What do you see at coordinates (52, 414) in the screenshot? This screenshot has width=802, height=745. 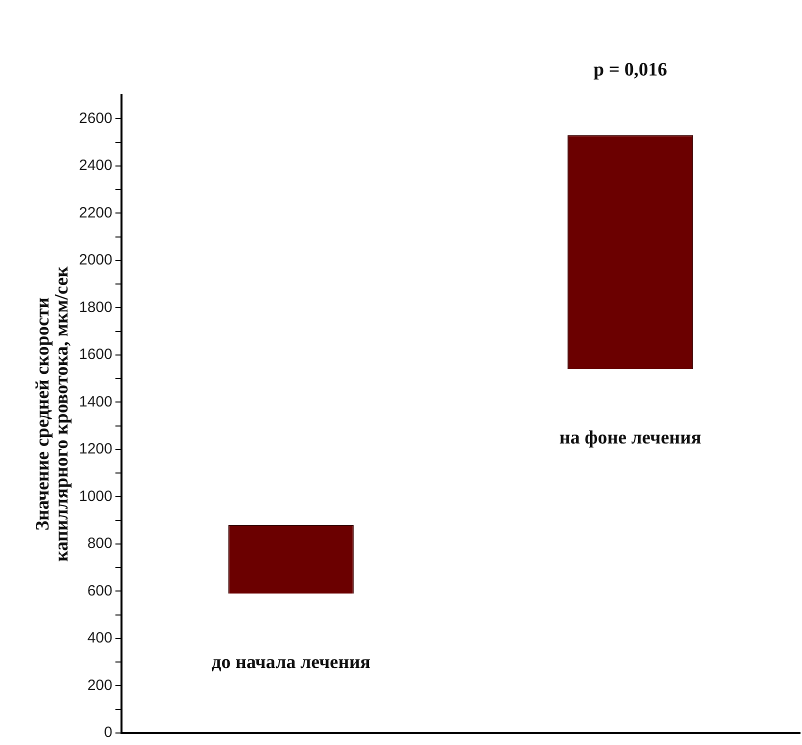 I see `y-axis-title: Значение средней скорости капиллярного кровотока, мкм/сек` at bounding box center [52, 414].